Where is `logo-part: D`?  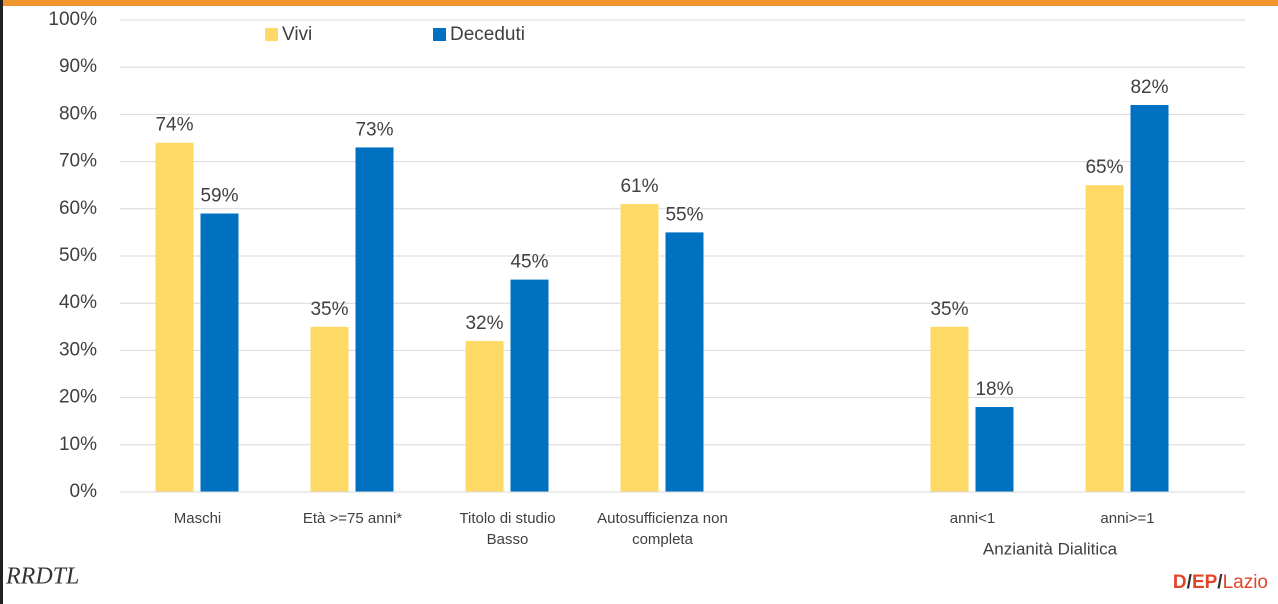
logo-part: D is located at coordinates (1180, 582).